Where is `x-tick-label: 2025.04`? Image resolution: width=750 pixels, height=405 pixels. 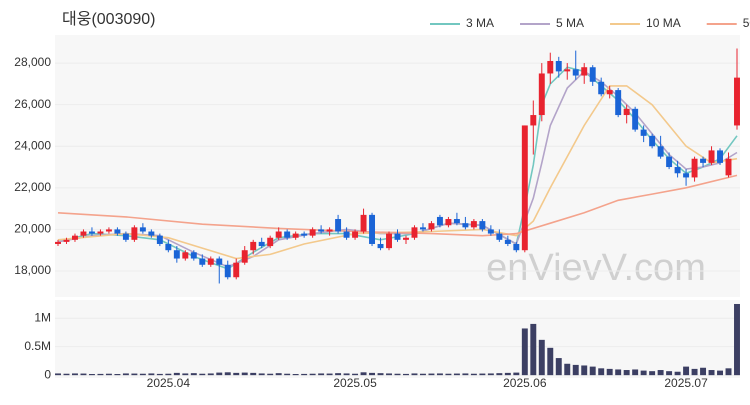
x-tick-label: 2025.04 is located at coordinates (169, 383).